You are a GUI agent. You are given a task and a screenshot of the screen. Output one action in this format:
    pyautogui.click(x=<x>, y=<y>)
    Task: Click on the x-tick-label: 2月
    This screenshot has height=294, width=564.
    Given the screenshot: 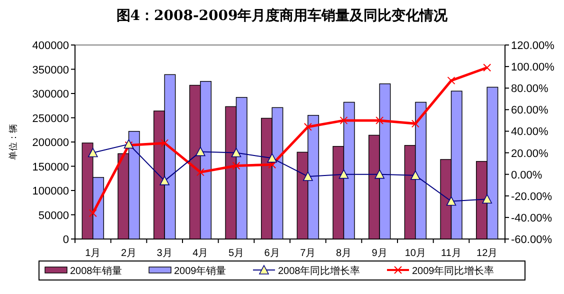 What is the action you would take?
    pyautogui.click(x=128, y=253)
    